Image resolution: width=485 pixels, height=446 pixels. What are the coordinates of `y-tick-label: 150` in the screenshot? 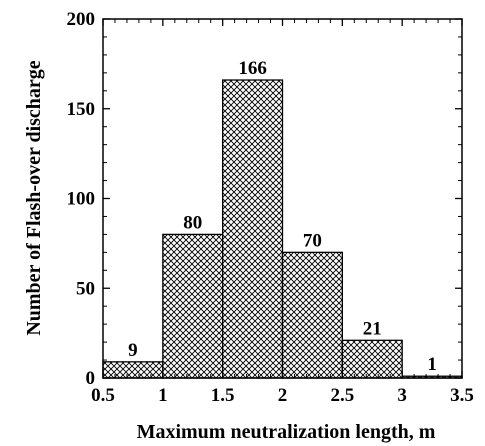 It's located at (81, 109).